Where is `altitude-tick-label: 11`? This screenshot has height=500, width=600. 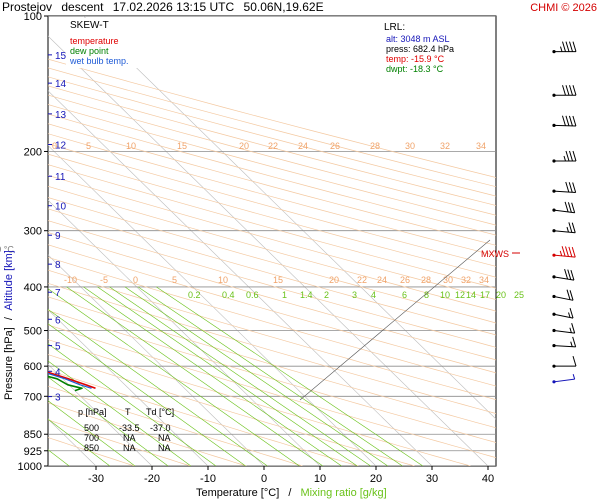
altitude-tick-label: 11 is located at coordinates (60, 177).